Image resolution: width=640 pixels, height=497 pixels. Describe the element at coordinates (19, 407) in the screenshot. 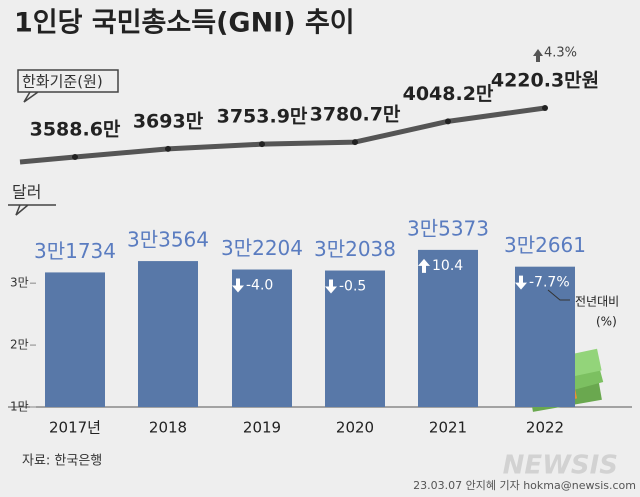

I see `y-tick-label: 1만` at that location.